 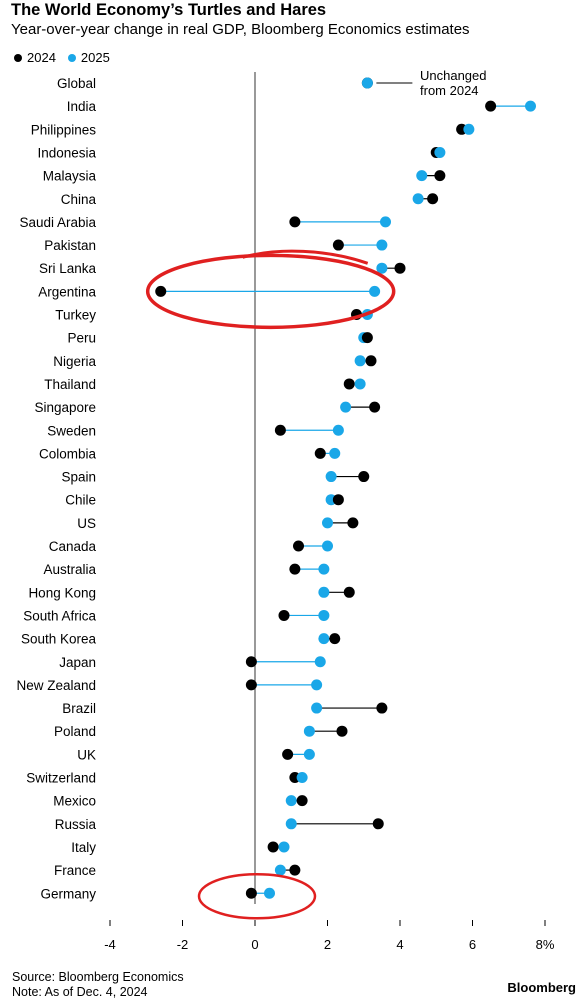 I want to click on date-note: Note: As of Dec. 4, 2024, so click(x=80, y=992).